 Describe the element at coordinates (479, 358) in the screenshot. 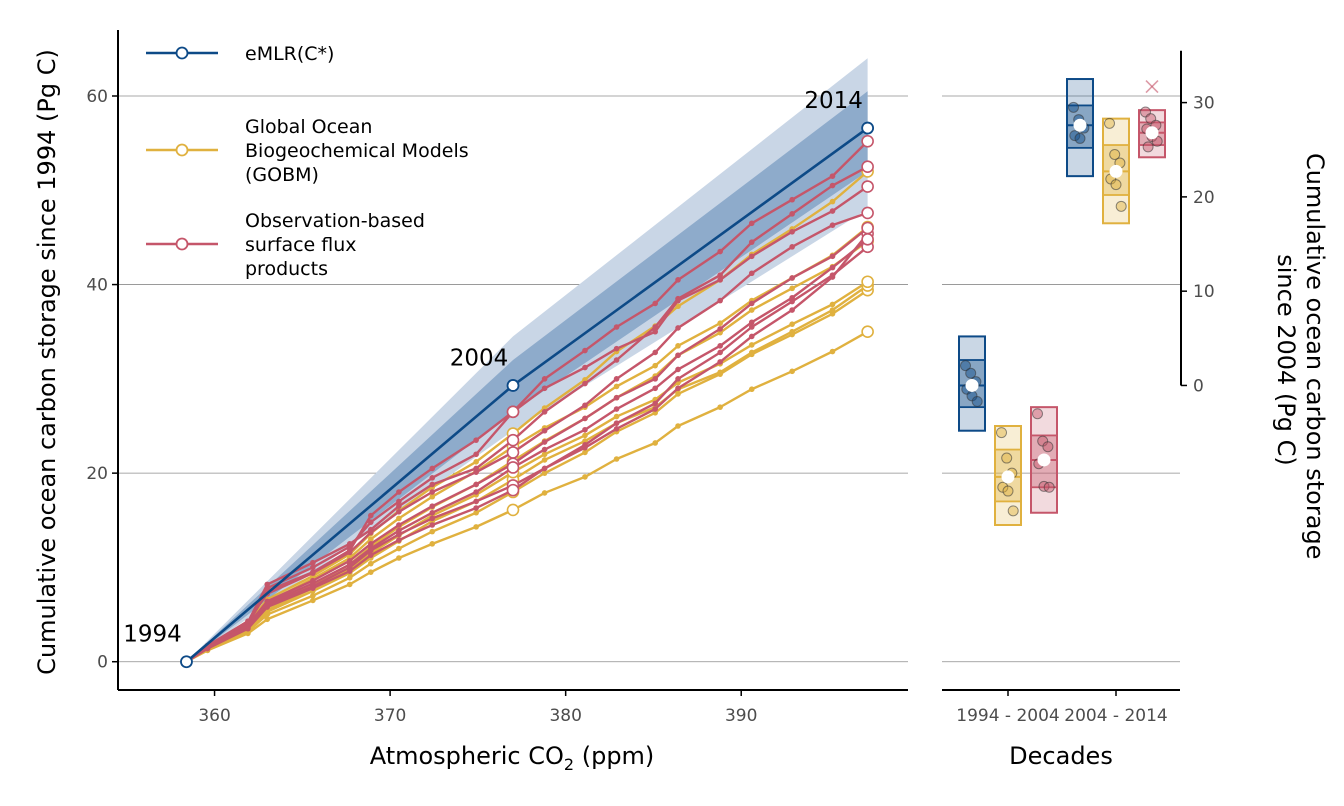

I see `year-label-2004: 2004` at that location.